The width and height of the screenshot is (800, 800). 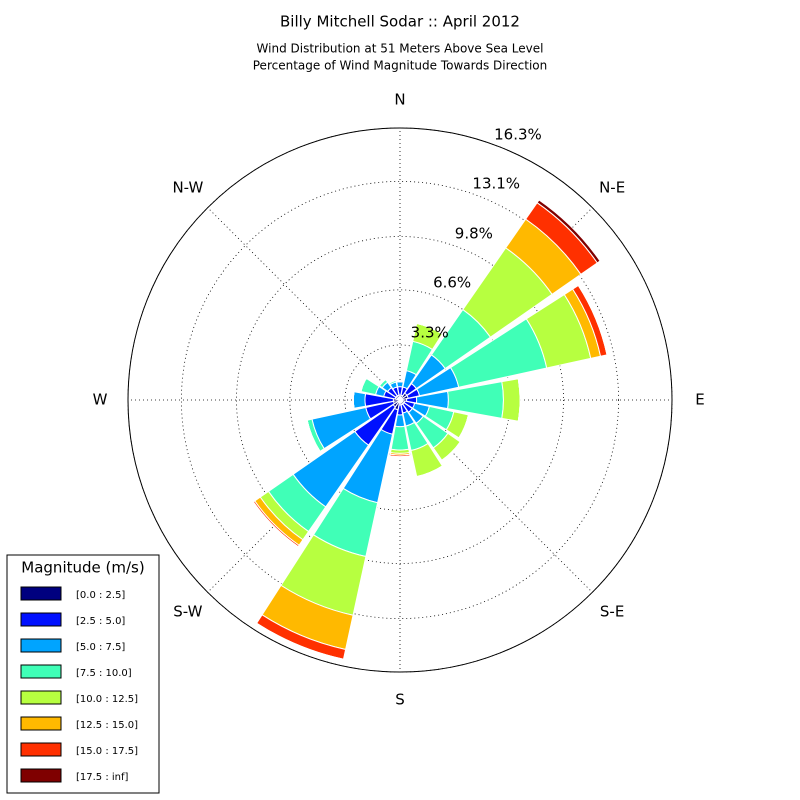 I want to click on legend-label: [12.5 : 15.0], so click(x=107, y=725).